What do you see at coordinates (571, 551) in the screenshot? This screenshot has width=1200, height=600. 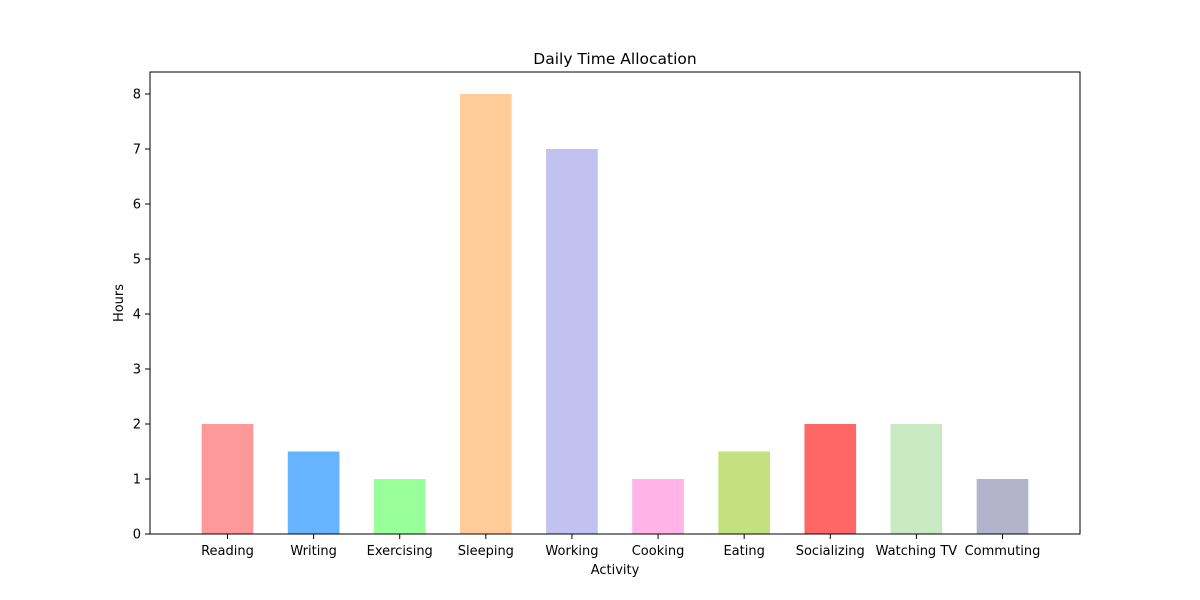 I see `x-tick-label-working: Working` at bounding box center [571, 551].